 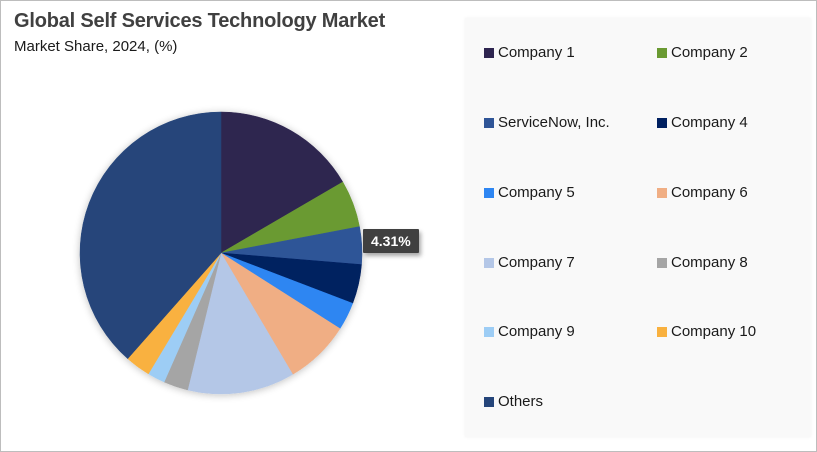 I want to click on chart-title: Global Self Services Technology Market, so click(x=200, y=21).